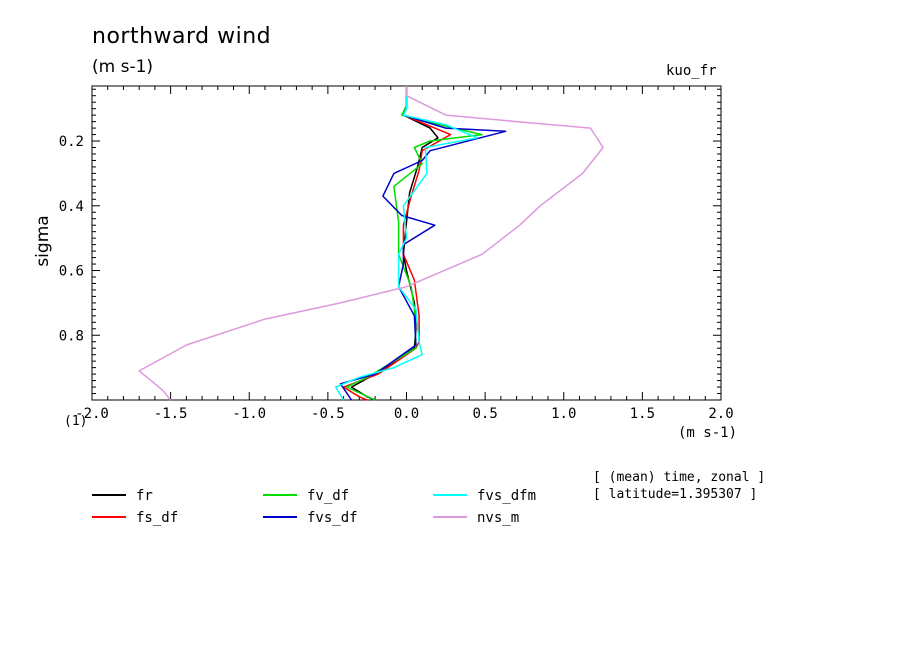  What do you see at coordinates (71, 207) in the screenshot?
I see `y-tick-label: 0.4` at bounding box center [71, 207].